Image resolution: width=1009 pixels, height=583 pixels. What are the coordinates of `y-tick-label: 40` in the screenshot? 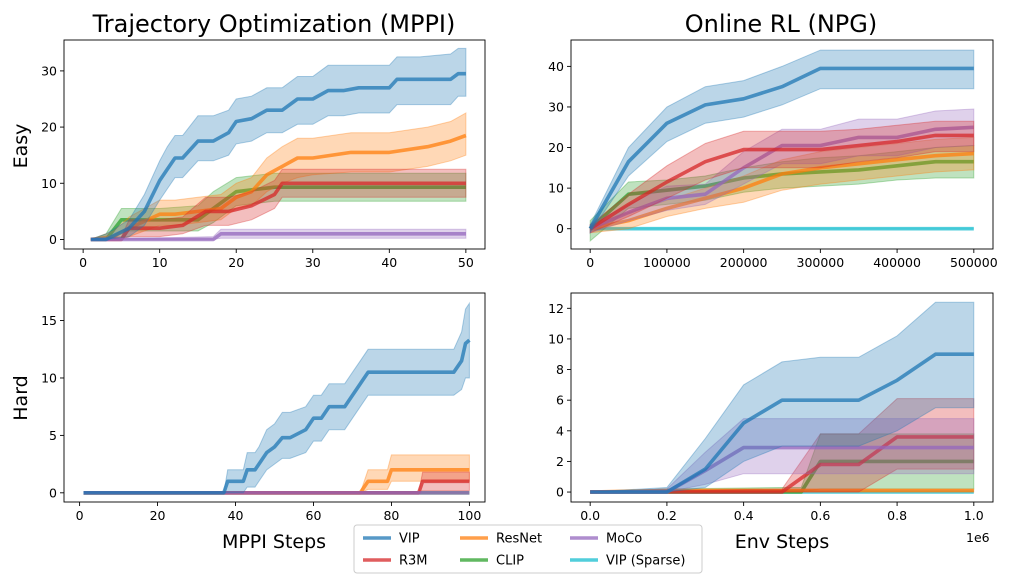 It's located at (556, 66).